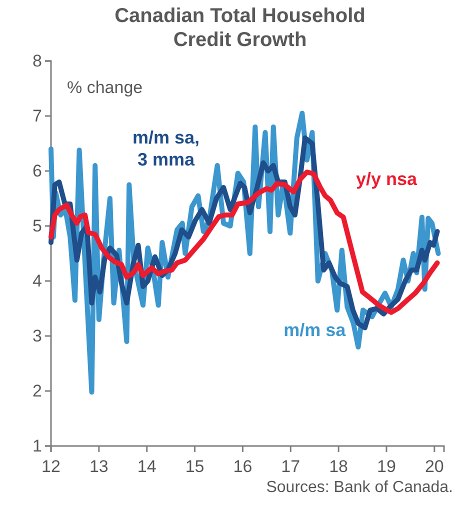 This screenshot has height=506, width=461. I want to click on x-tick-label: 19, so click(386, 466).